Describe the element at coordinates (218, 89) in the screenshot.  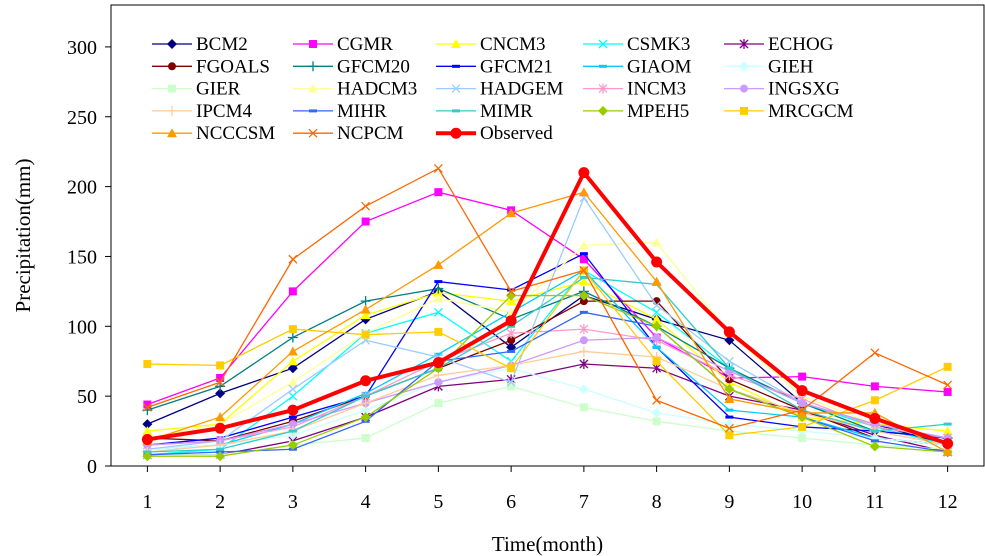
I see `legend-label: GIER` at that location.